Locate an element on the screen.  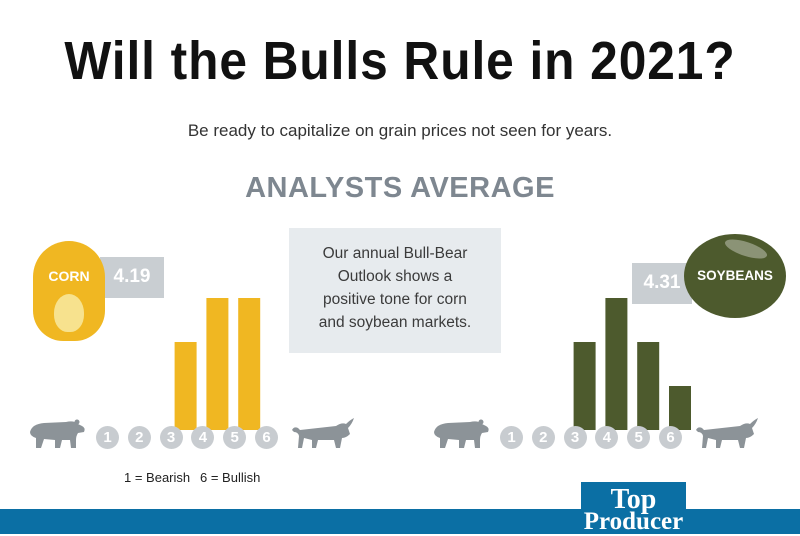
info-line: Outlook shows a is located at coordinates (395, 276).